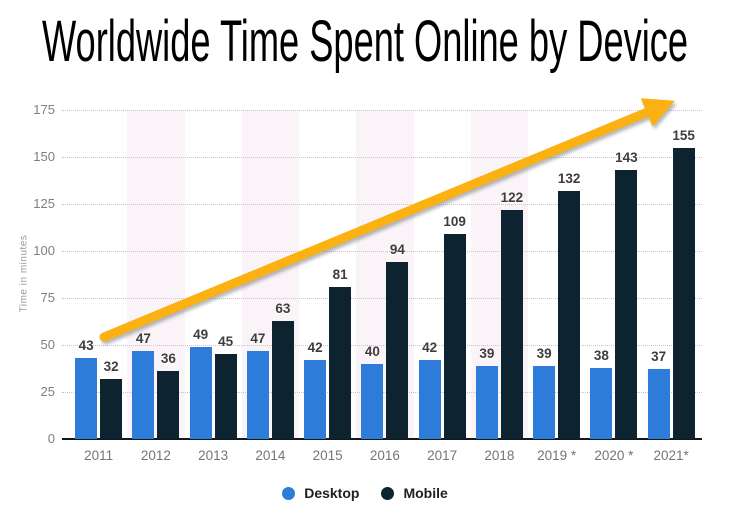 The height and width of the screenshot is (523, 730). Describe the element at coordinates (511, 324) in the screenshot. I see `bar-mobile-2018` at that location.